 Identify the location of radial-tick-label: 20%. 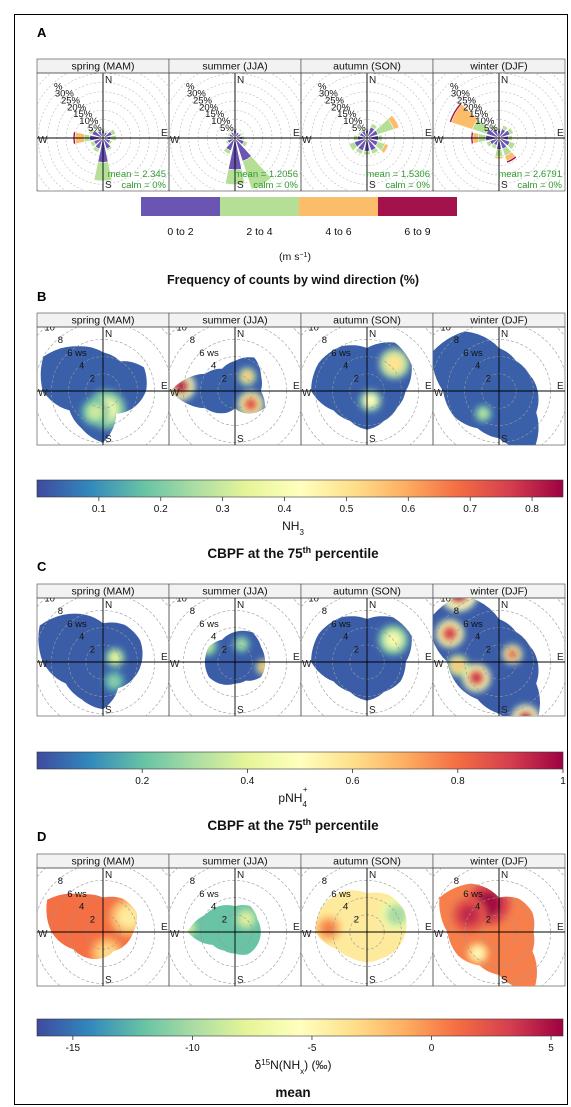
(77, 107).